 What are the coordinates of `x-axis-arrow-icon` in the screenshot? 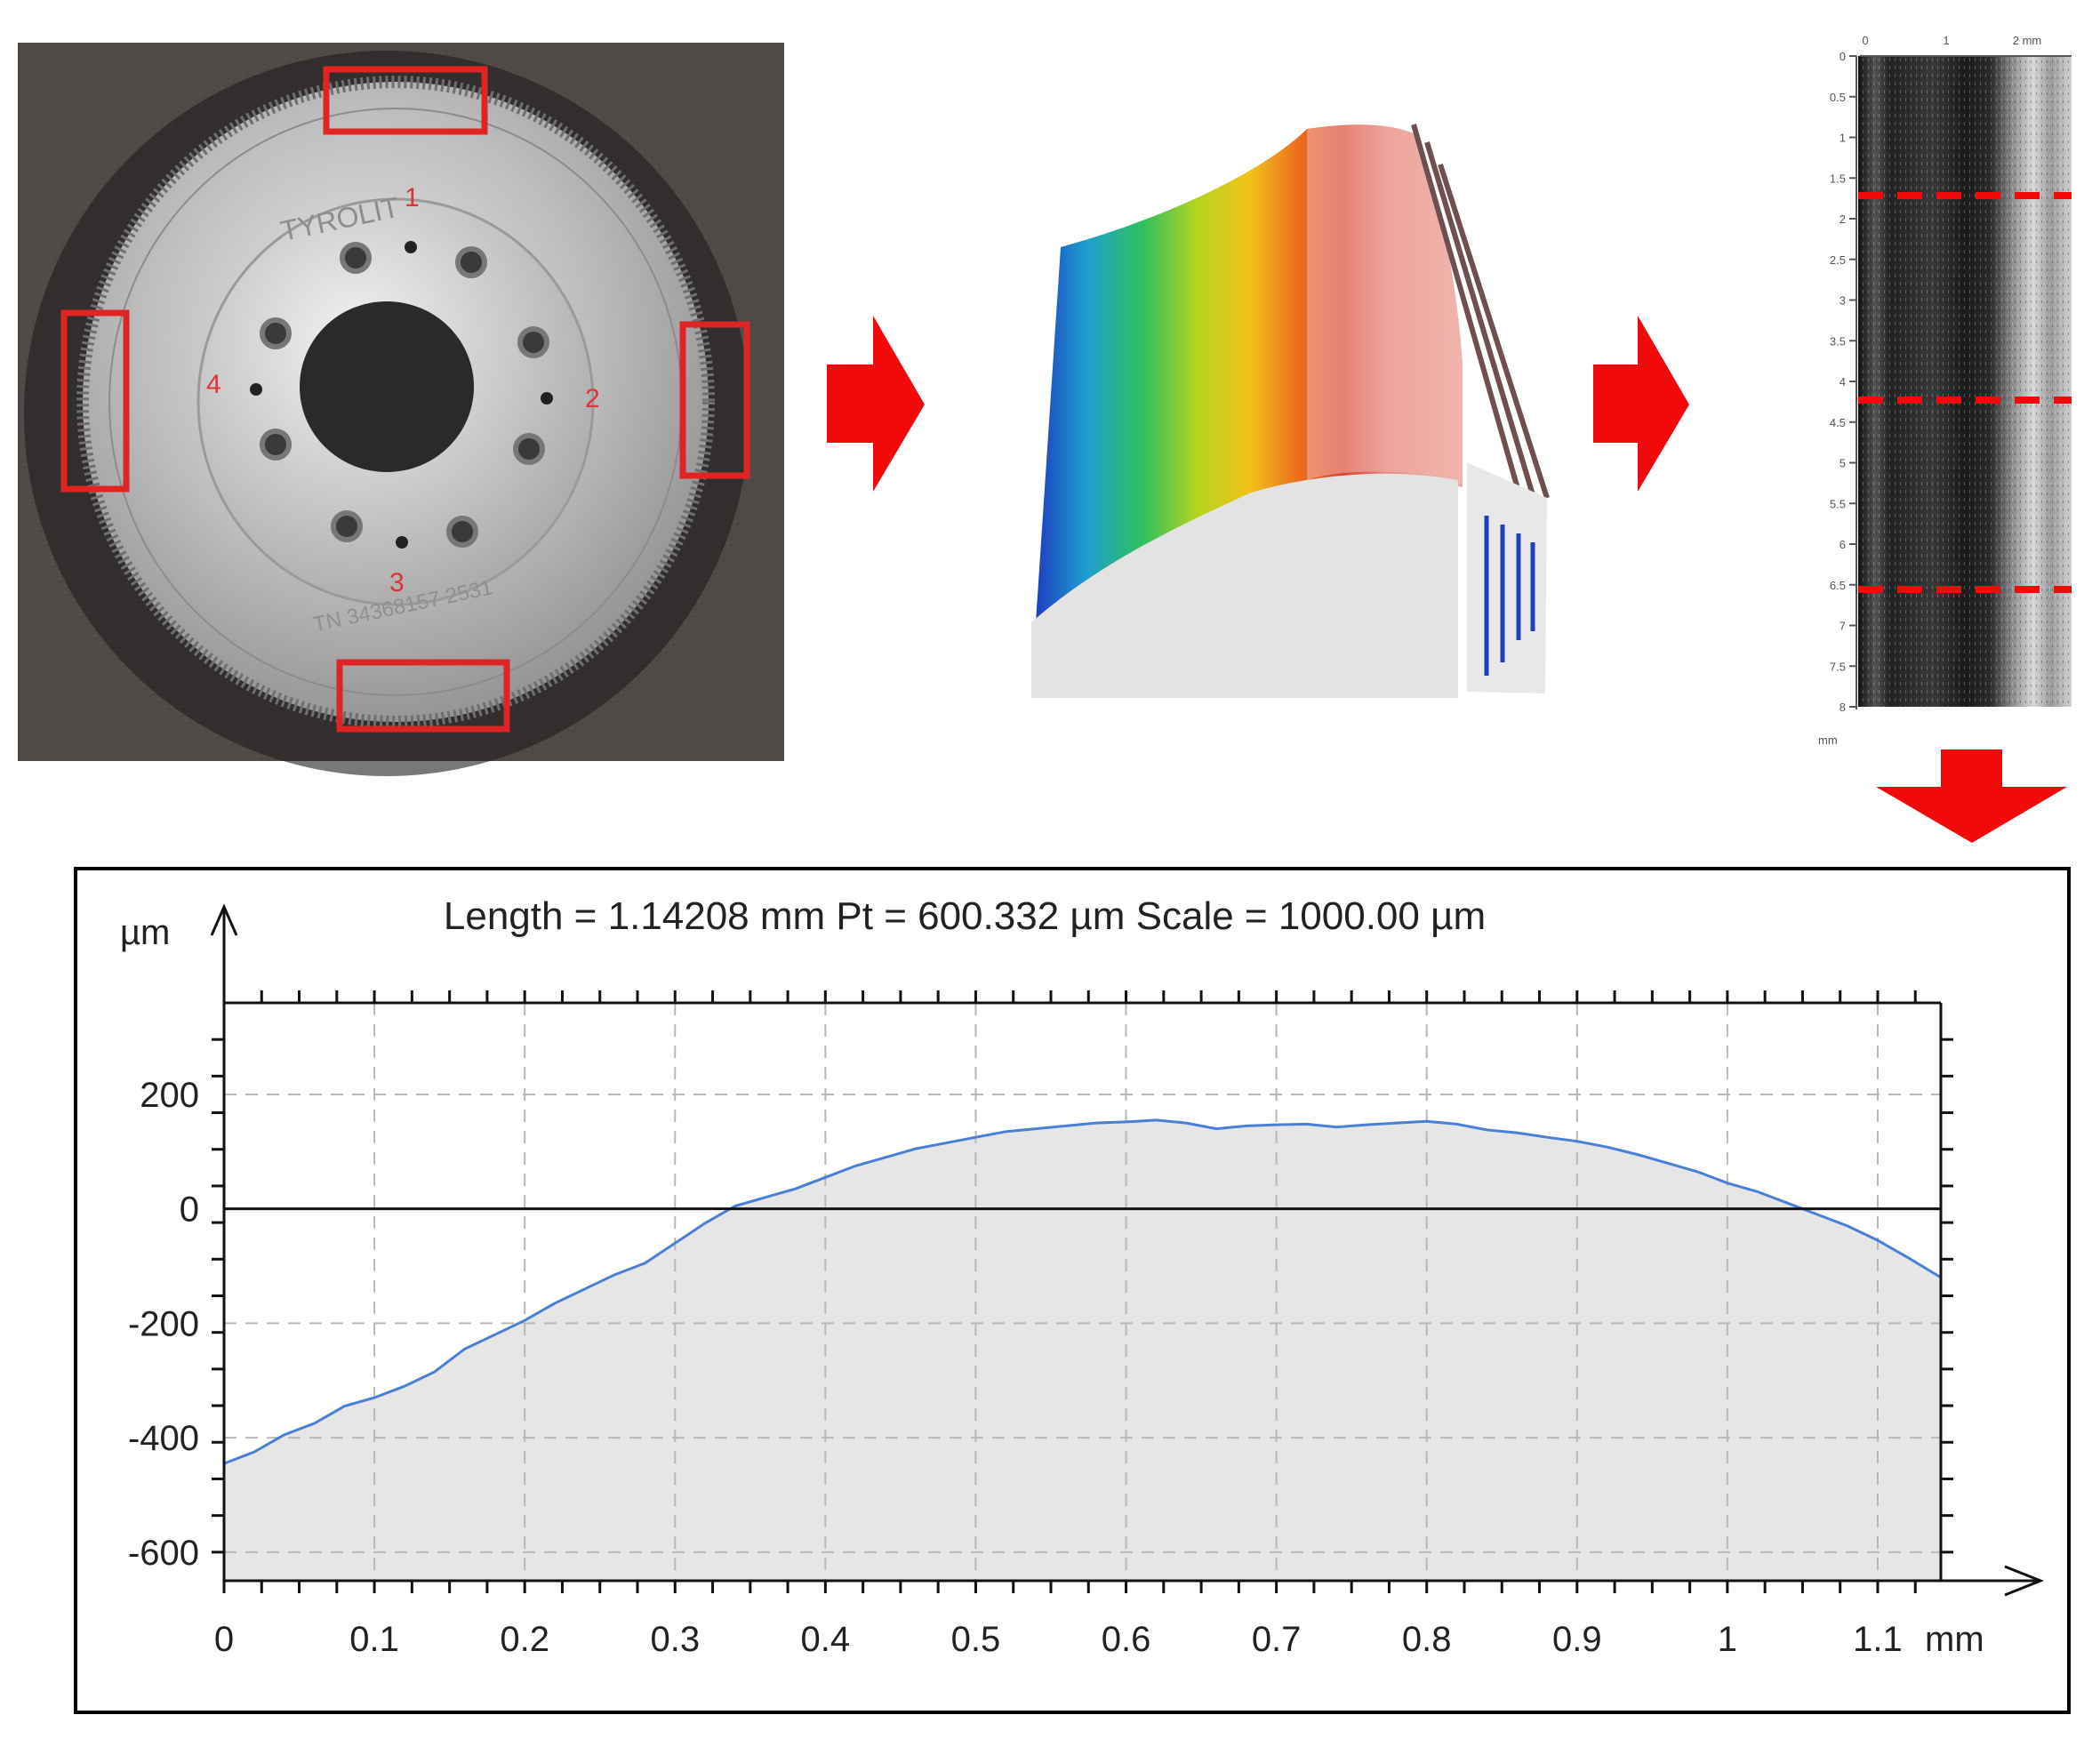 It's located at (2025, 1581).